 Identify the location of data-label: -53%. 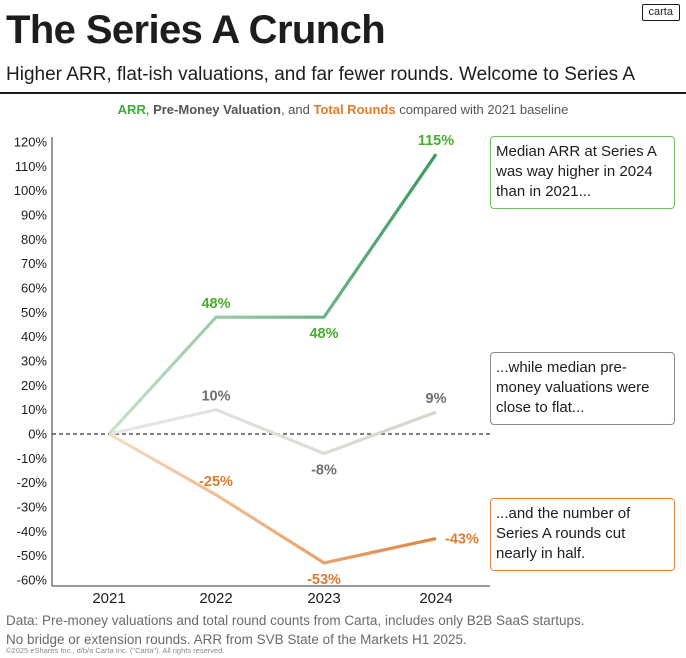
(324, 580).